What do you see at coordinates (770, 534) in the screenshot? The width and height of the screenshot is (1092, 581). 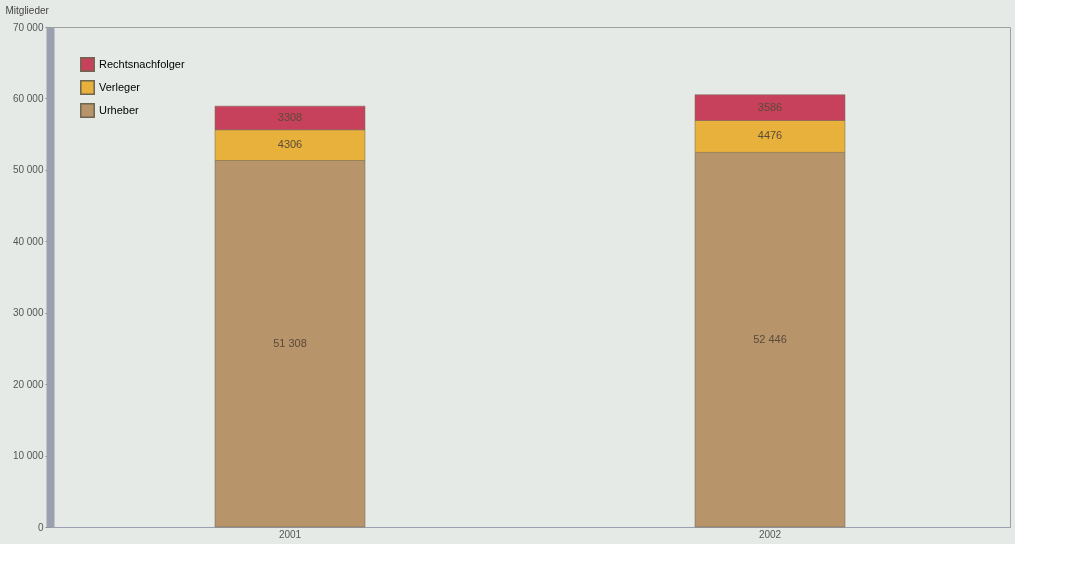 I see `x-tick-label: 2002` at bounding box center [770, 534].